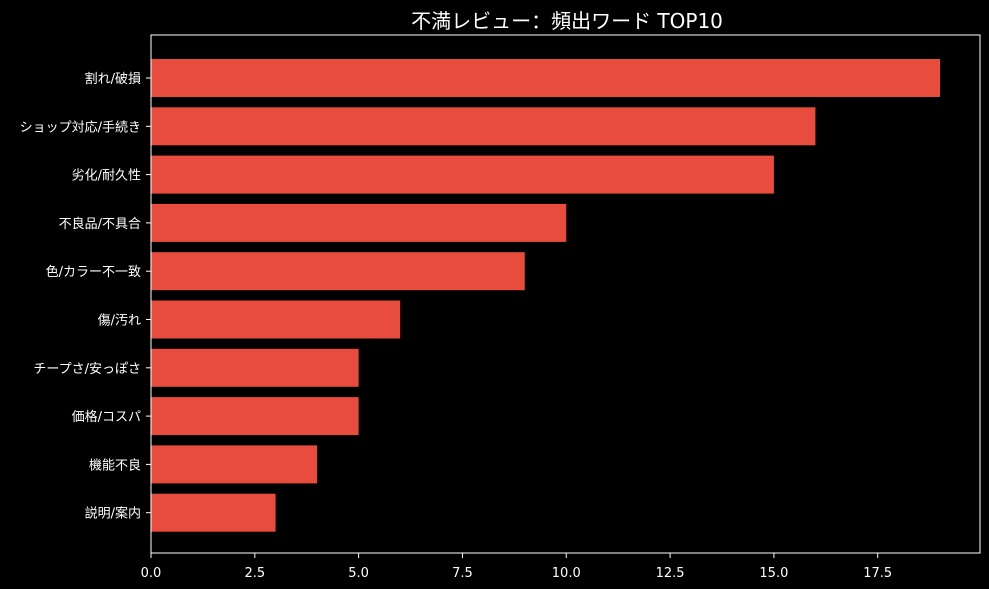  What do you see at coordinates (115, 465) in the screenshot?
I see `y-tick-label: 機能不良` at bounding box center [115, 465].